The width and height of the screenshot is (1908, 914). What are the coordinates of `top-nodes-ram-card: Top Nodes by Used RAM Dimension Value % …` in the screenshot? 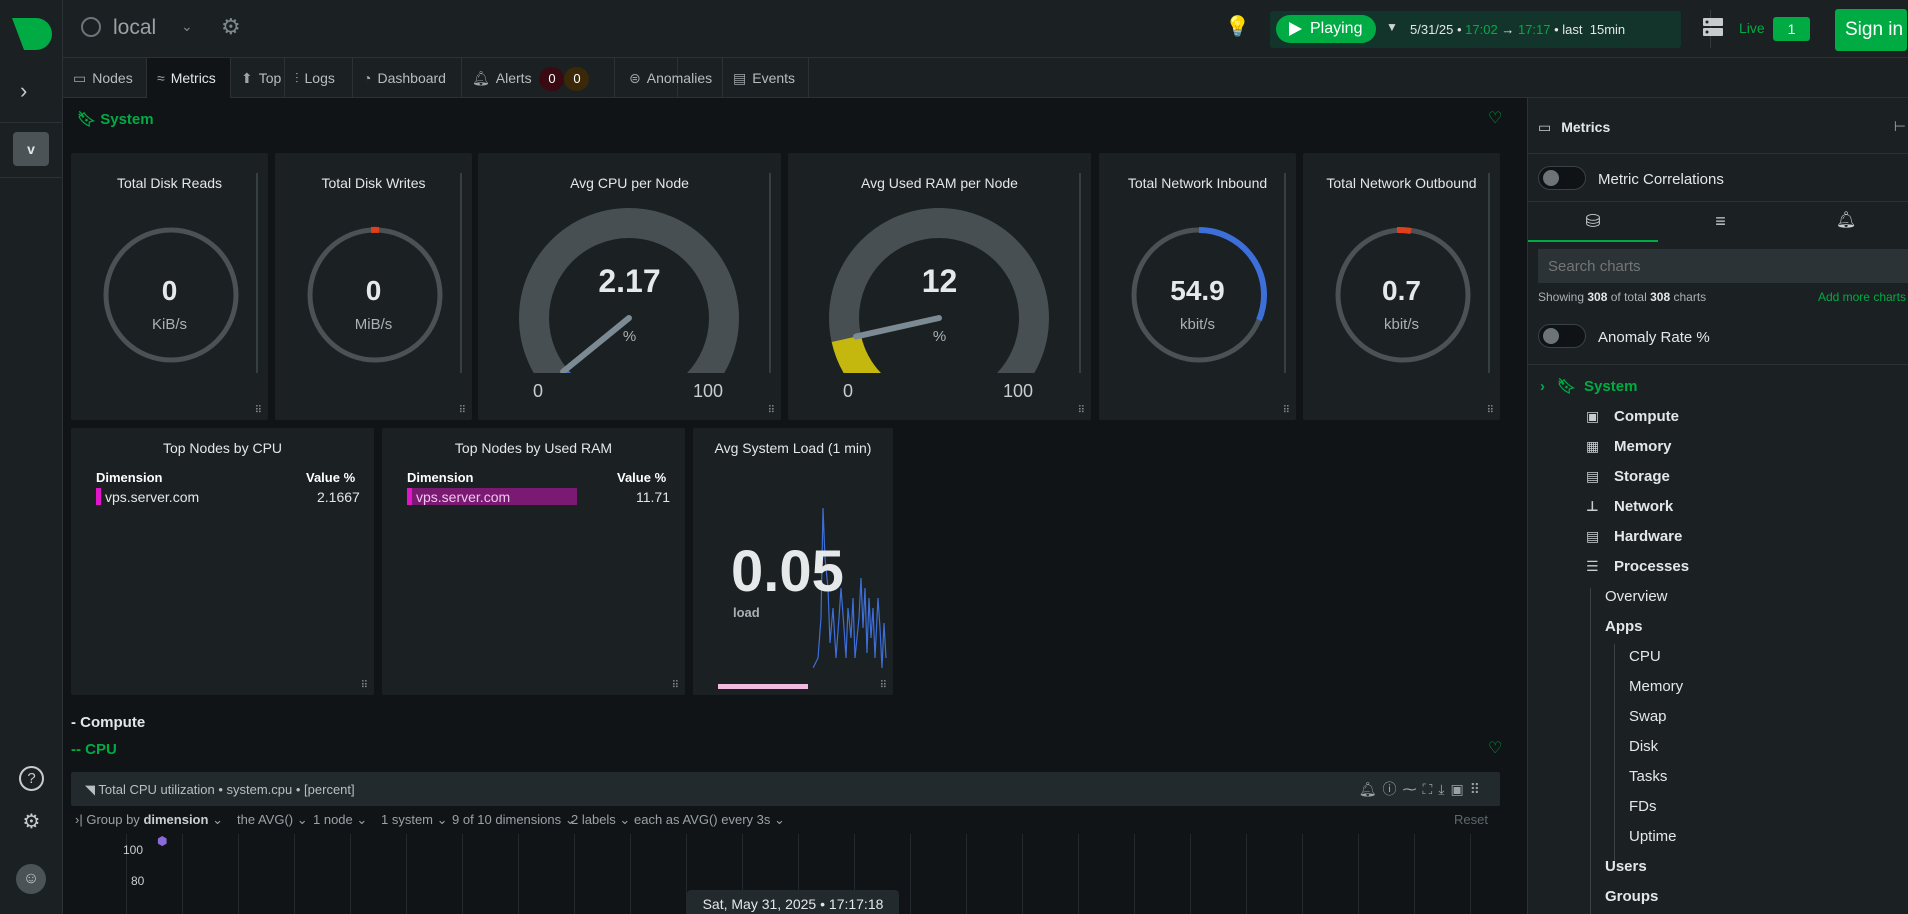 It's located at (533, 561).